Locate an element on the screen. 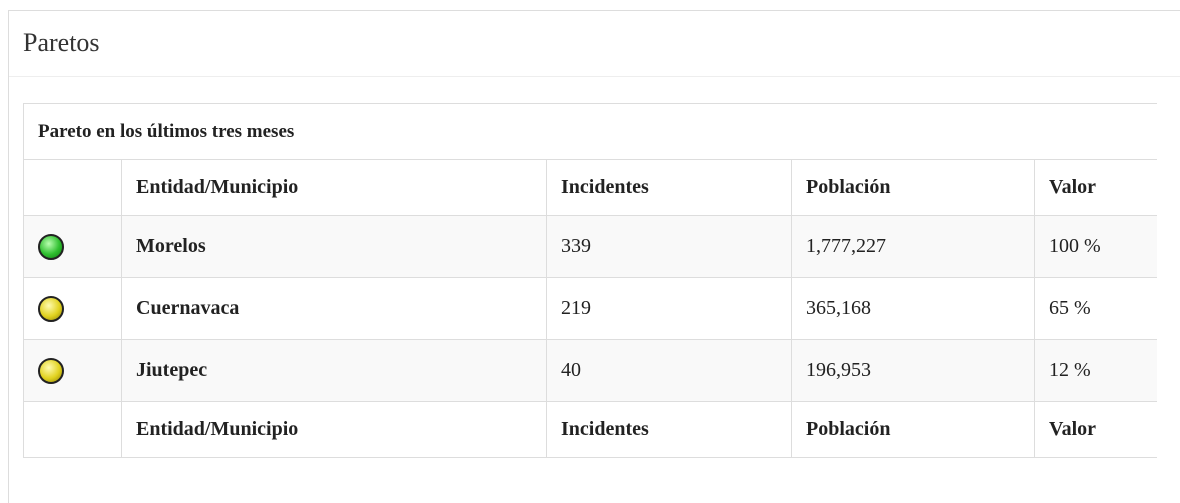 This screenshot has height=503, width=1180. header-cell is located at coordinates (72, 187).